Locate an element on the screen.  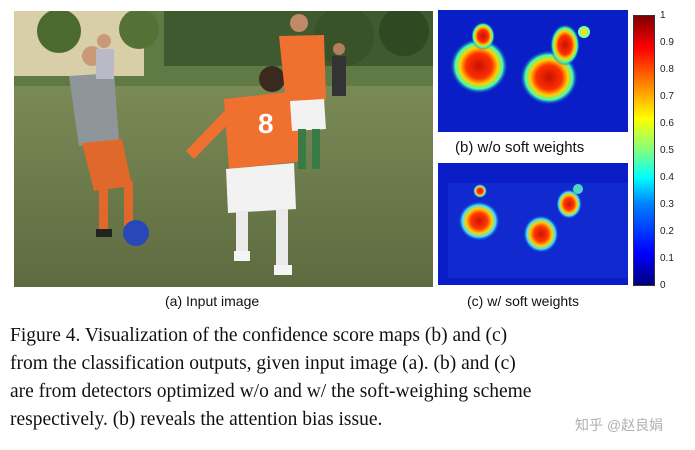
player-right is located at coordinates (302, 91).